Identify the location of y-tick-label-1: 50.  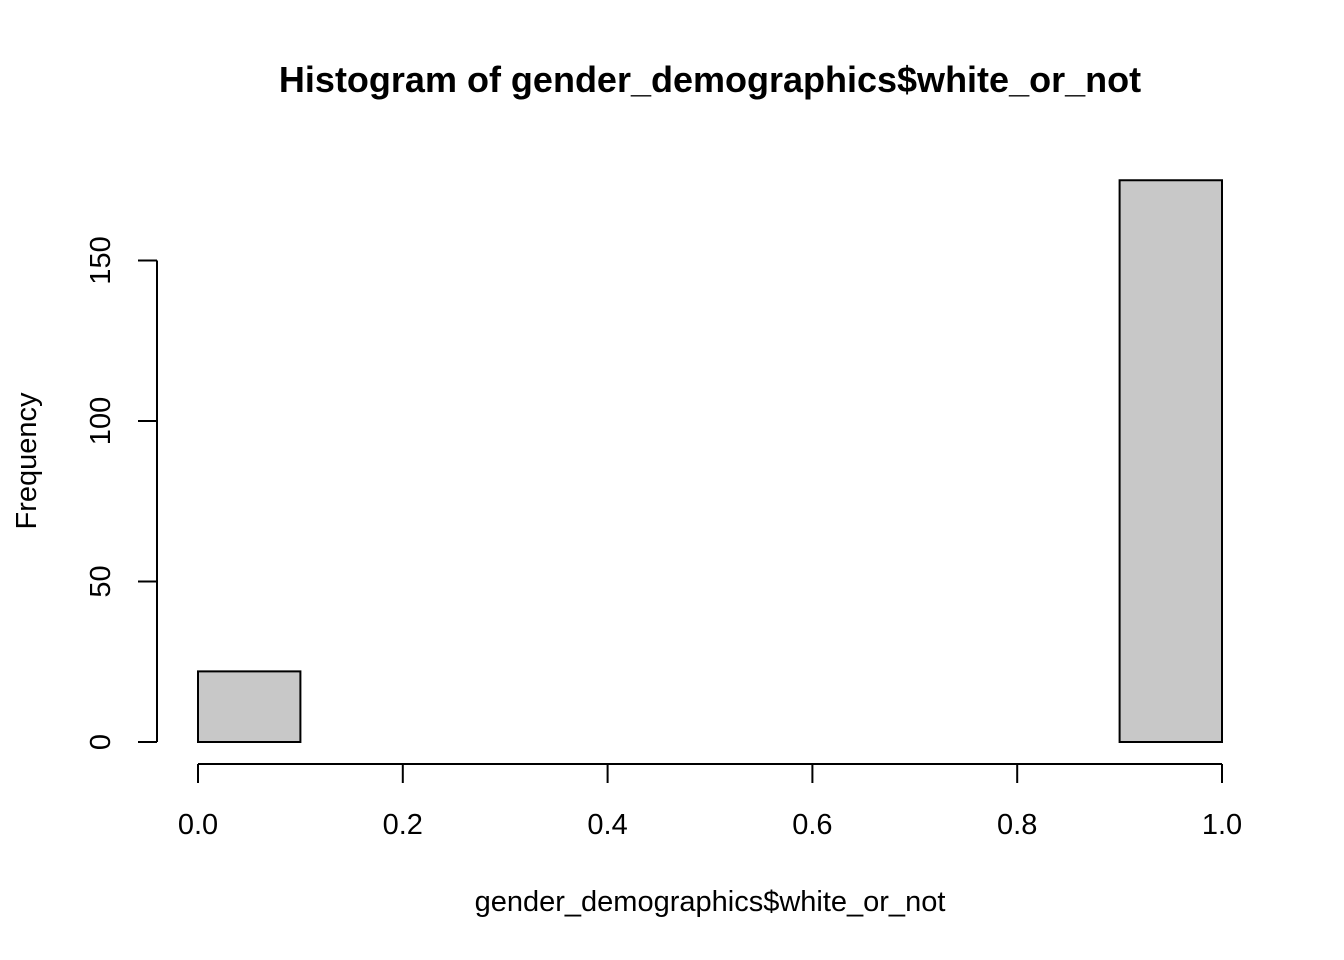
(101, 581).